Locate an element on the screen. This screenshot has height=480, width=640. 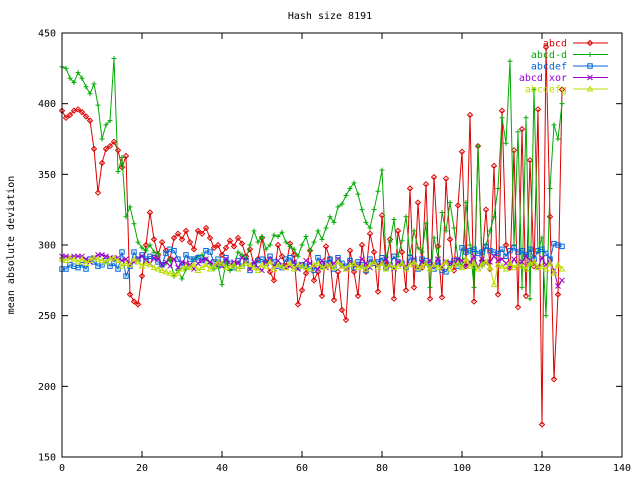
x-tick-label: 40 is located at coordinates (222, 468).